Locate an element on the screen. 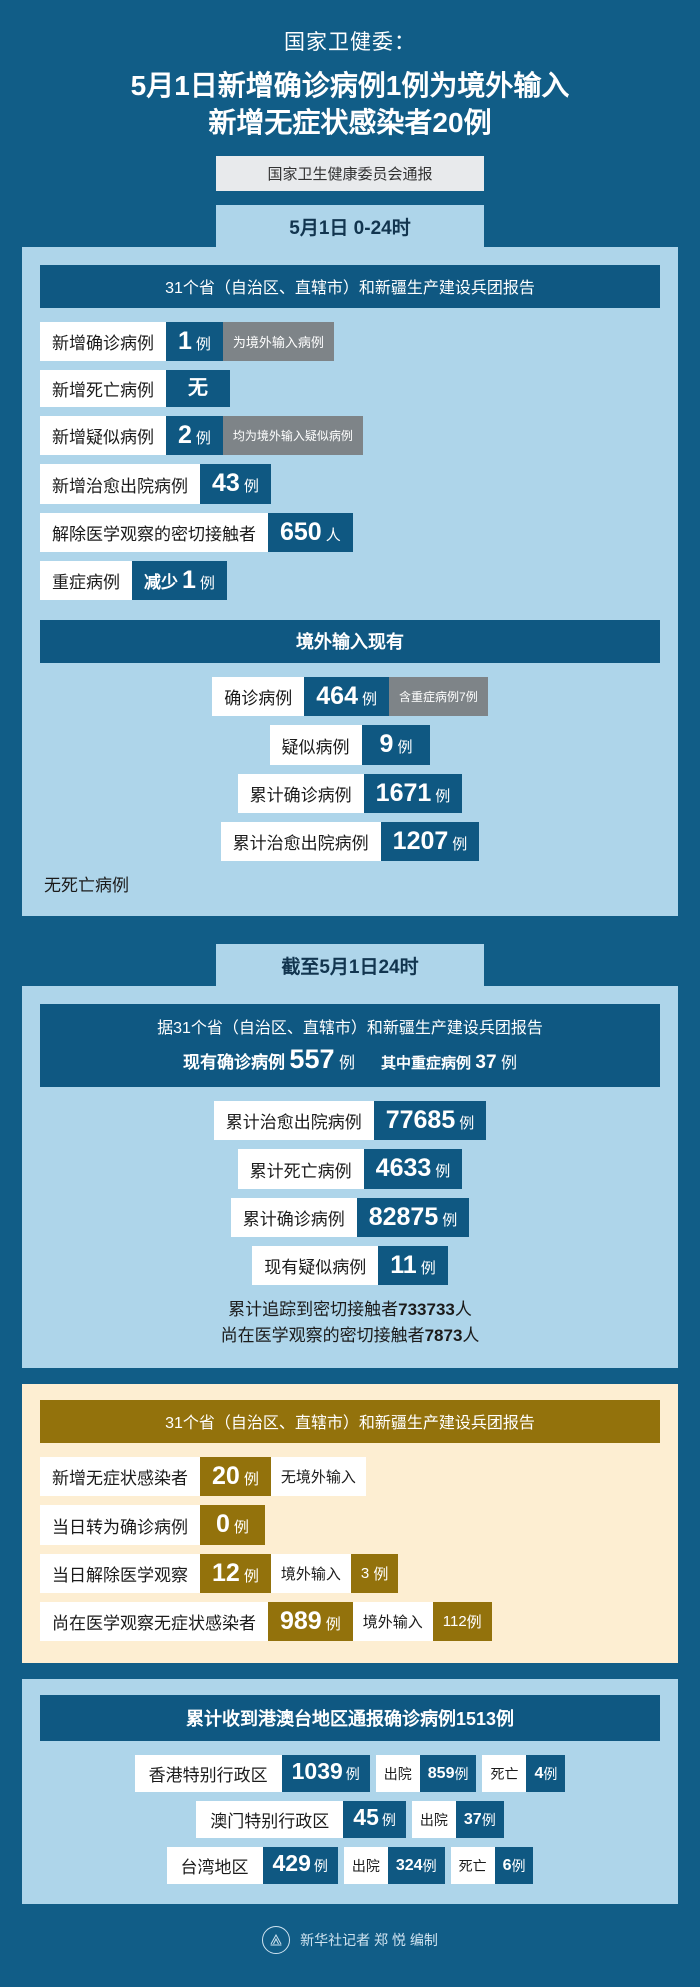 The height and width of the screenshot is (1987, 700). row-value: 9 例 is located at coordinates (396, 745).